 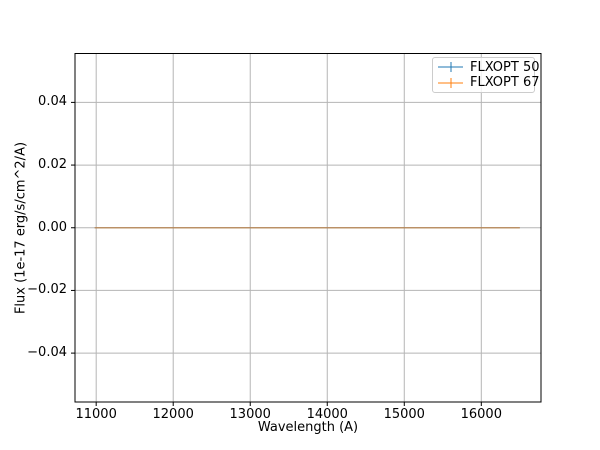 What do you see at coordinates (505, 67) in the screenshot?
I see `legend-label-flxopt-50: FLXOPT 50` at bounding box center [505, 67].